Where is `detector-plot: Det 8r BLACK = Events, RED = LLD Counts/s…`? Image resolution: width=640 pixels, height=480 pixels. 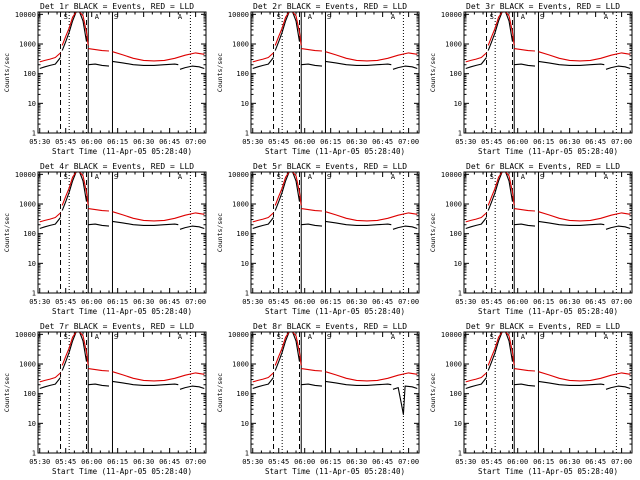 detector-plot: Det 8r BLACK = Events, RED = LLD Counts/s… is located at coordinates (318, 399).